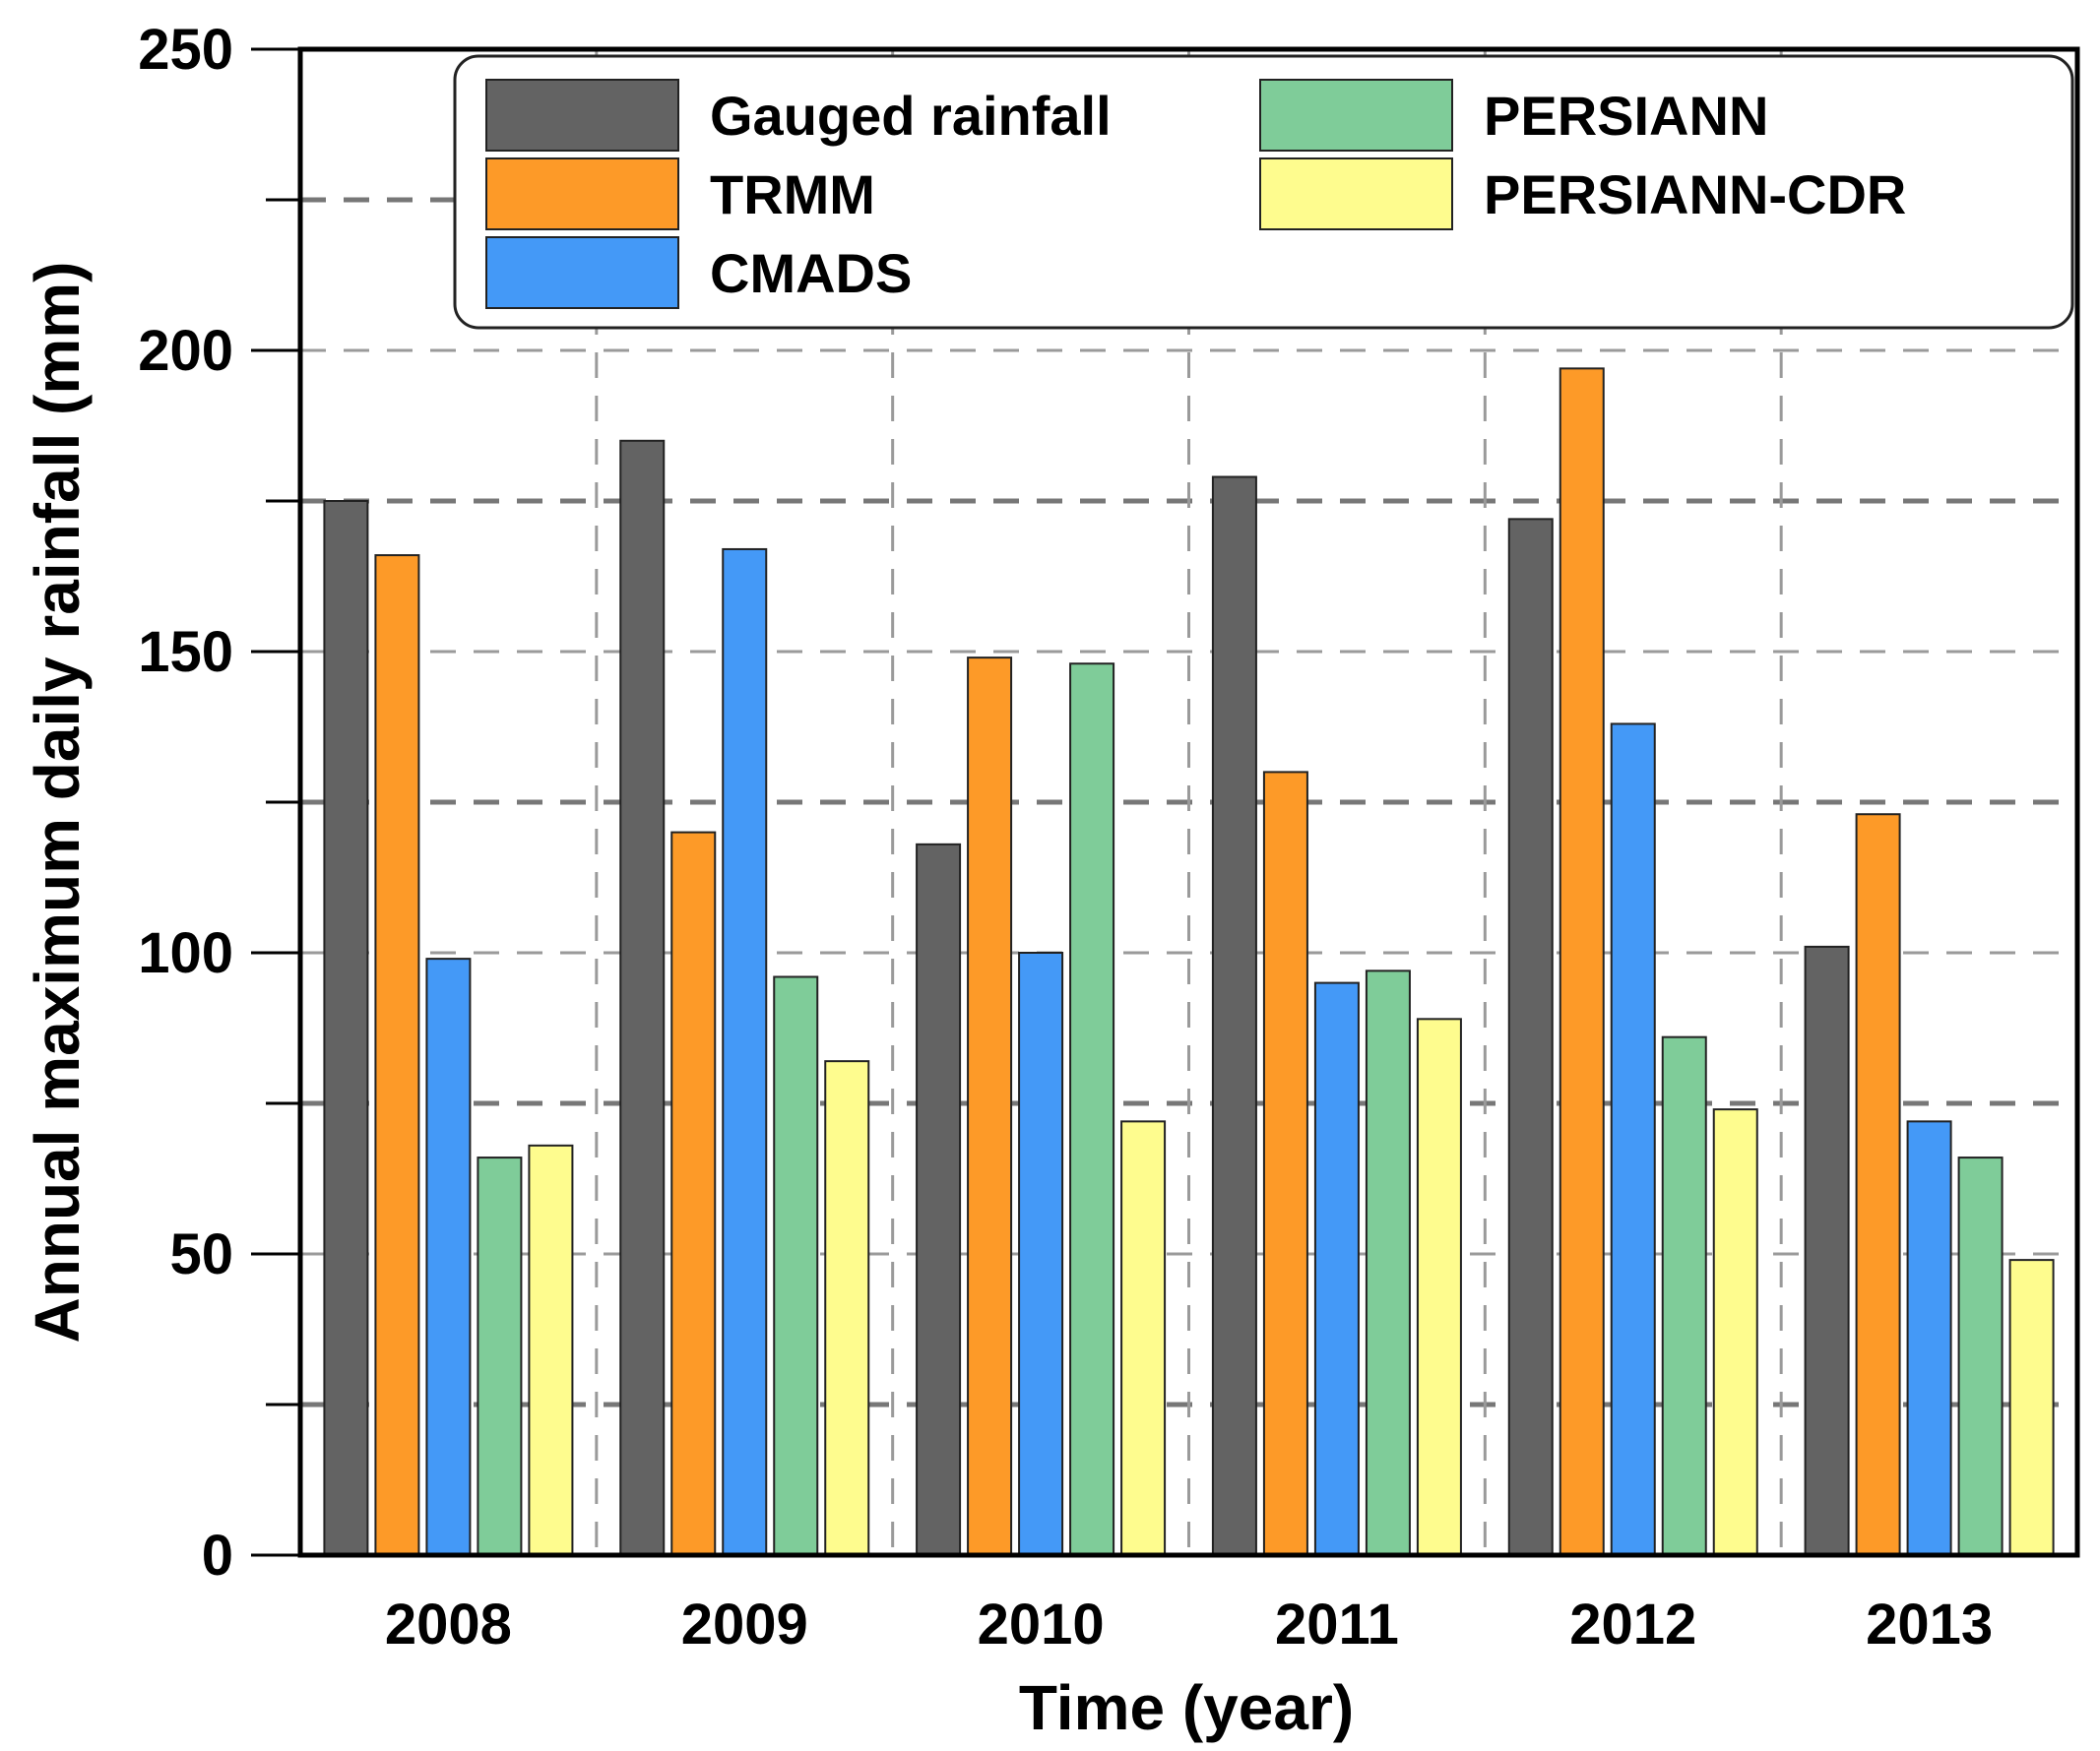  I want to click on bar-cmads-2013, so click(1929, 1338).